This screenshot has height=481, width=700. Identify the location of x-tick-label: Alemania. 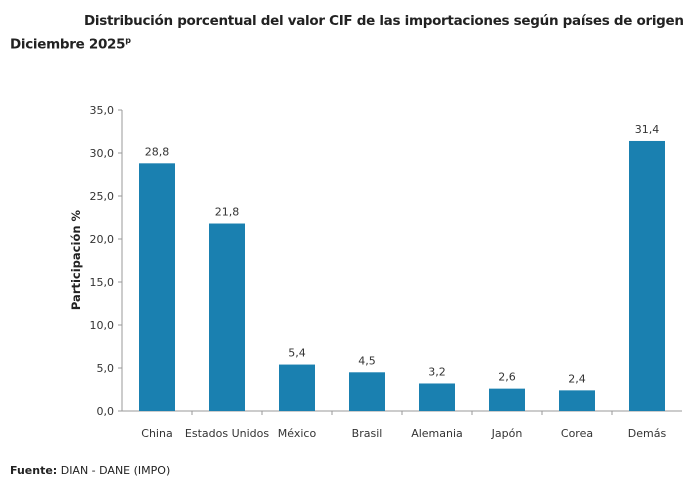
(437, 433).